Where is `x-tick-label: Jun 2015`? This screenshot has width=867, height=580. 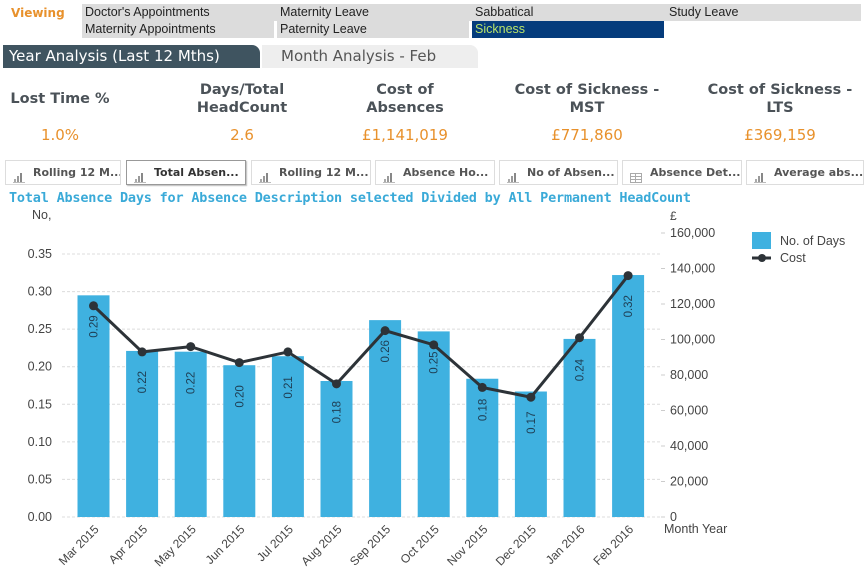
x-tick-label: Jun 2015 is located at coordinates (225, 544).